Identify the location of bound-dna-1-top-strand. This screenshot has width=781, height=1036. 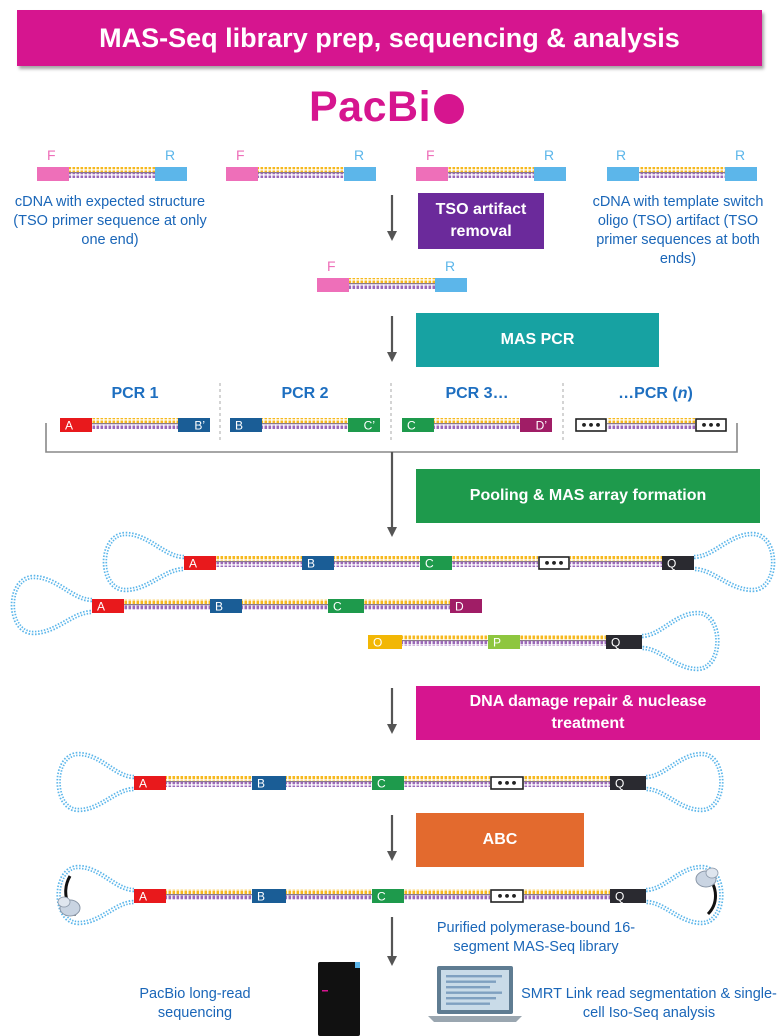
(209, 891).